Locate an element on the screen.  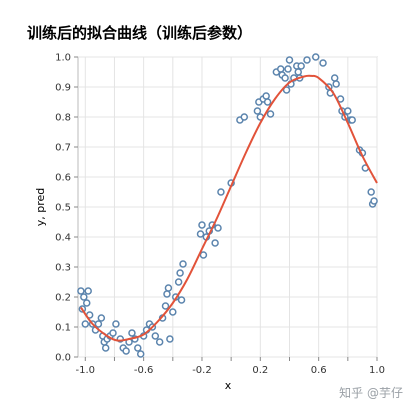
y-tick-label: 1.0 is located at coordinates (63, 58).